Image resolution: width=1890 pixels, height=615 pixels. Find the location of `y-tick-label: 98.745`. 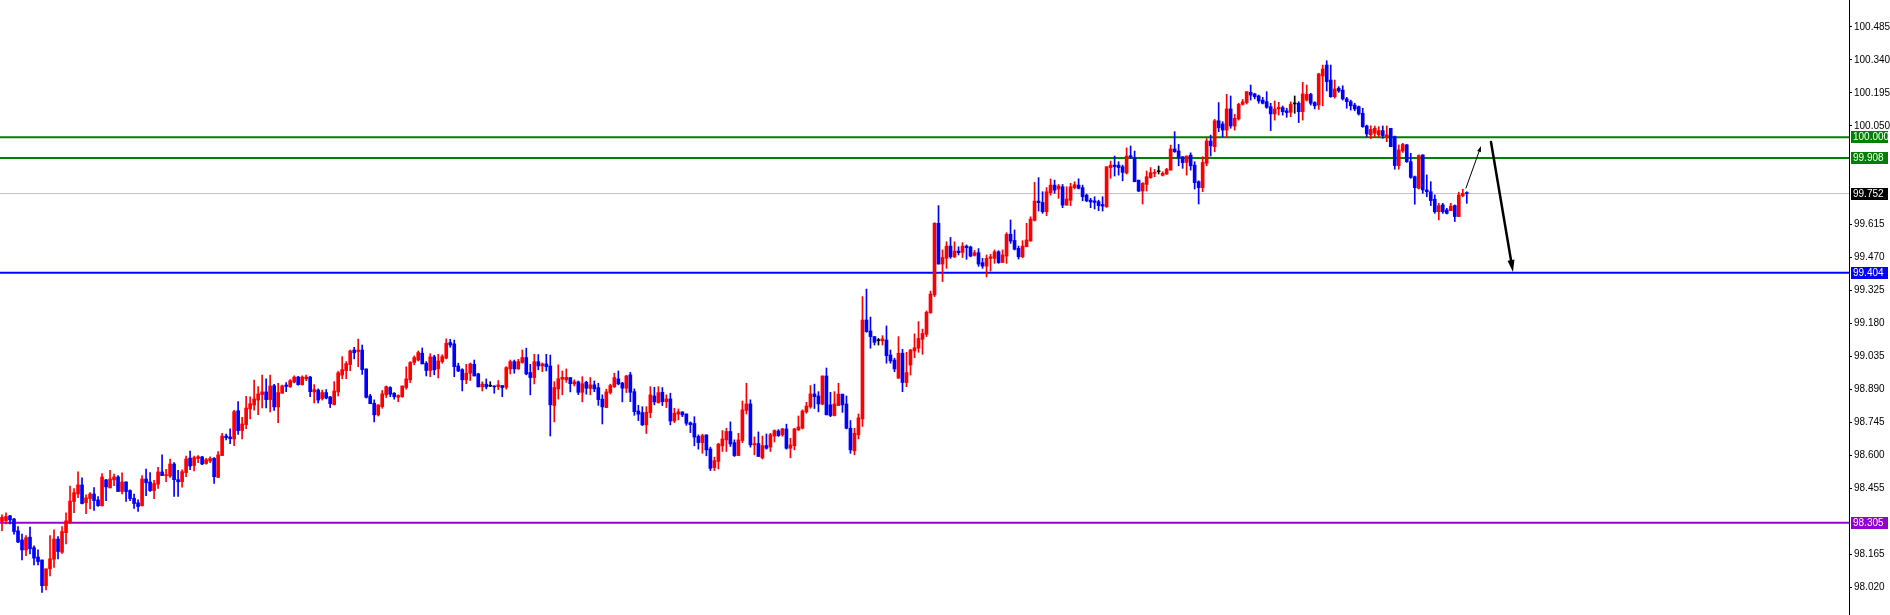

y-tick-label: 98.745 is located at coordinates (1870, 422).